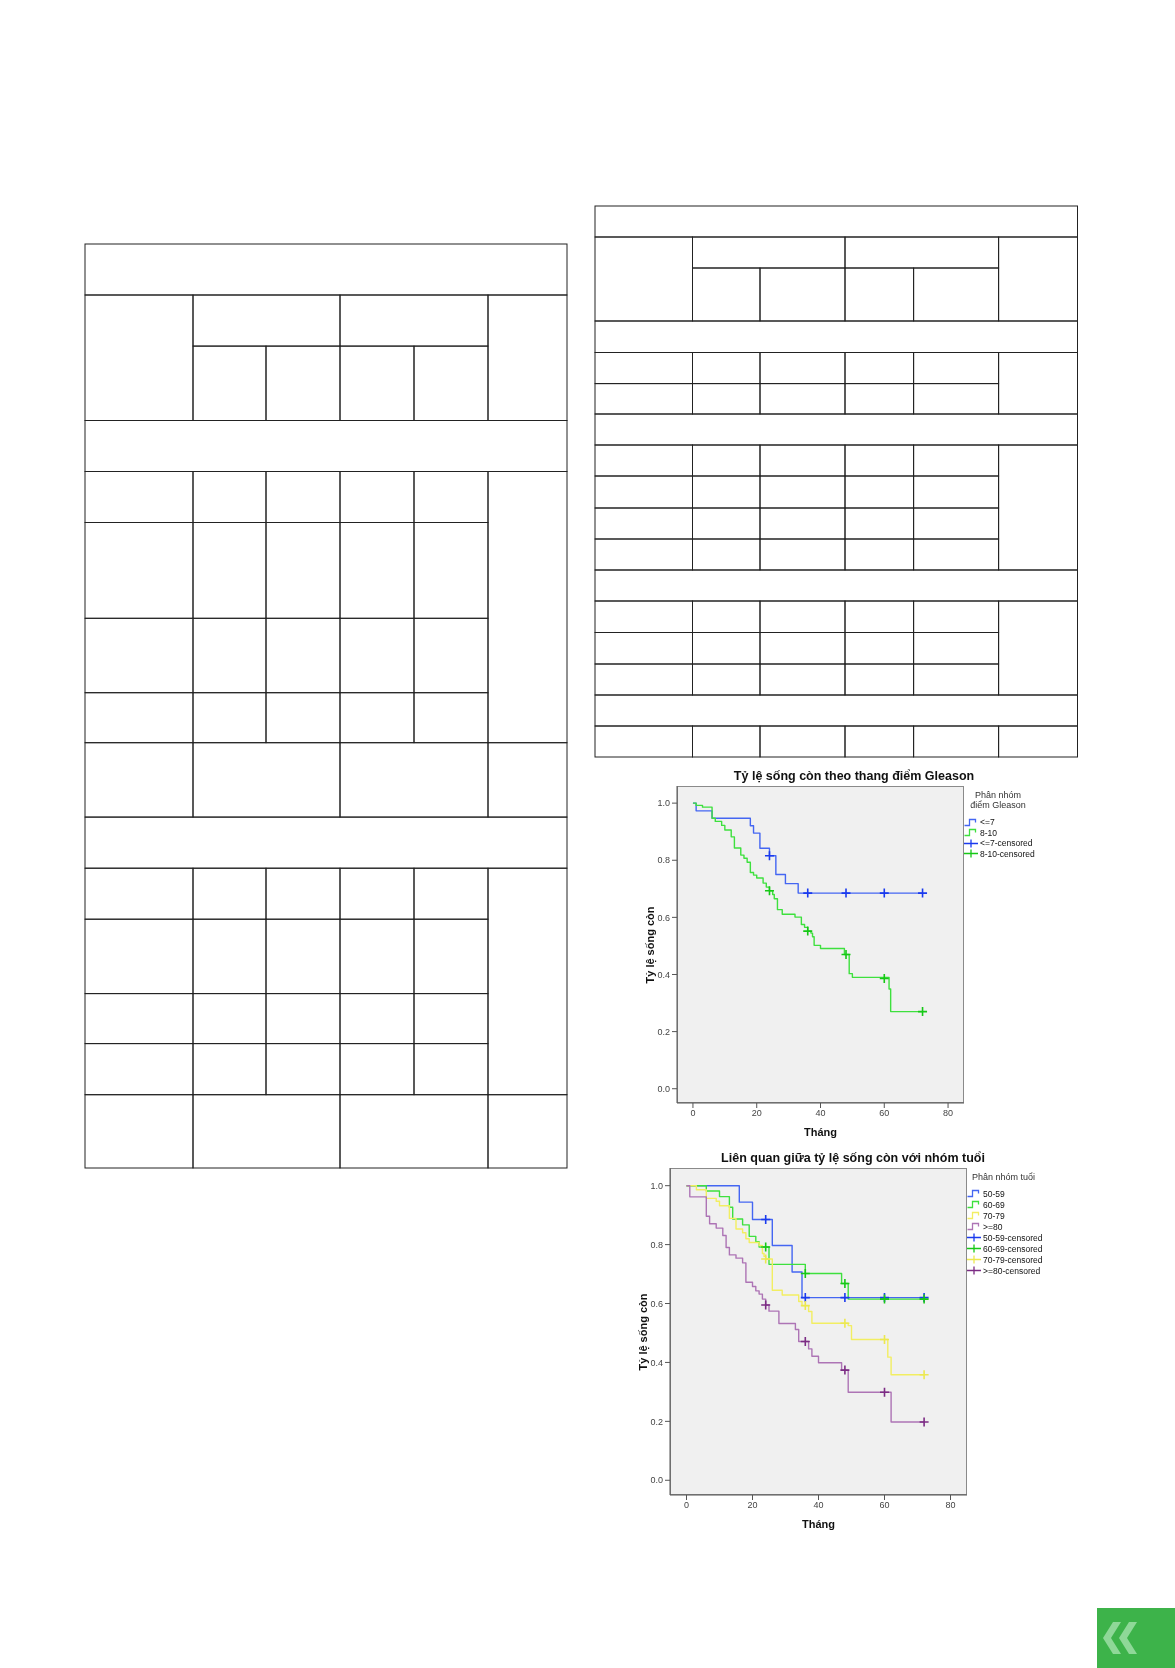 This screenshot has width=1175, height=1668. I want to click on chart-title: Tỷ lệ sống còn theo thang điểm Gleason, so click(854, 776).